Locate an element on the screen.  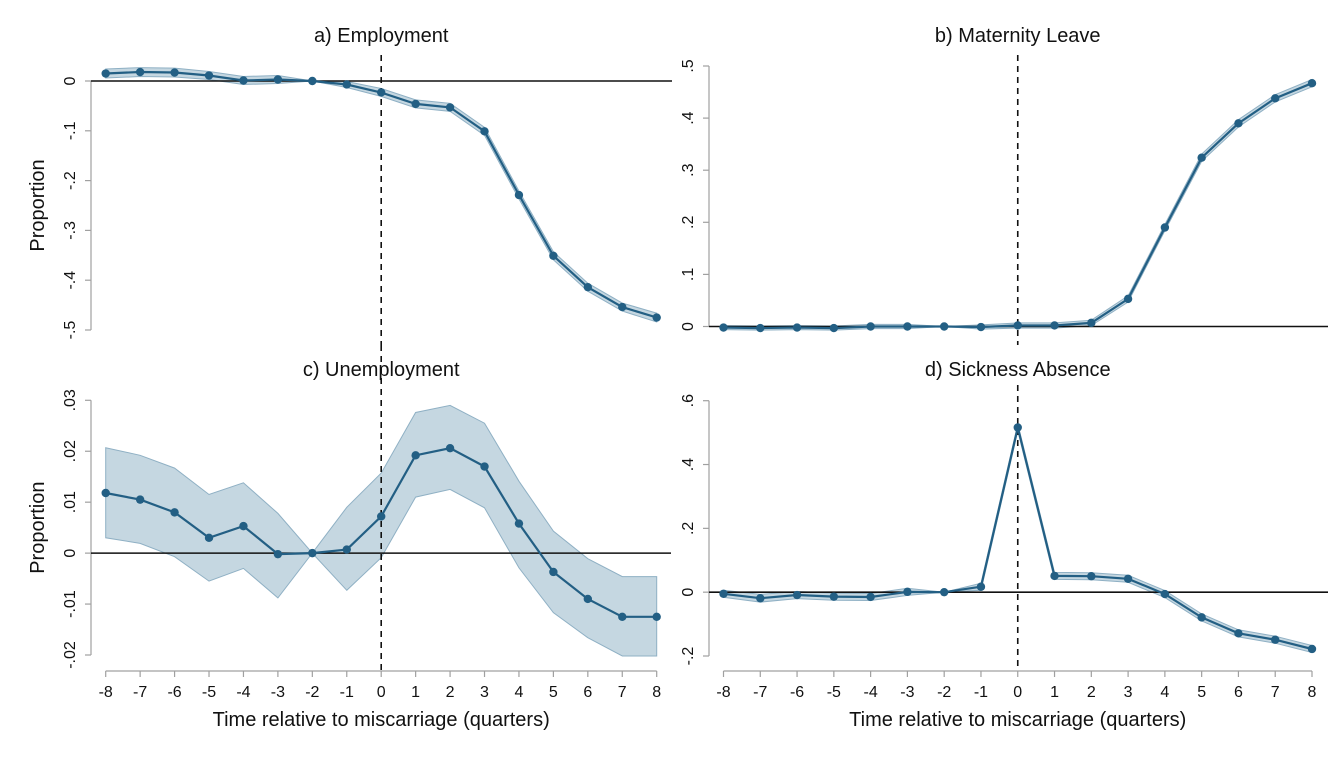
panel-title: d) Sickness Absence is located at coordinates (1018, 370).